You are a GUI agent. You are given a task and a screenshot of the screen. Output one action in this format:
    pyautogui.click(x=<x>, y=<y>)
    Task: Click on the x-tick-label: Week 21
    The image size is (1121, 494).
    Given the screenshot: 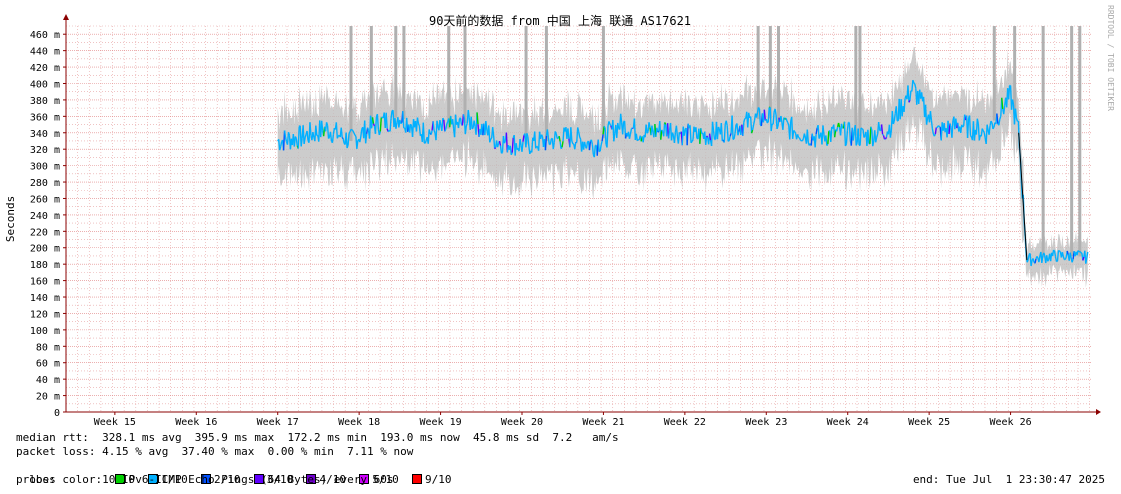 What is the action you would take?
    pyautogui.click(x=603, y=422)
    